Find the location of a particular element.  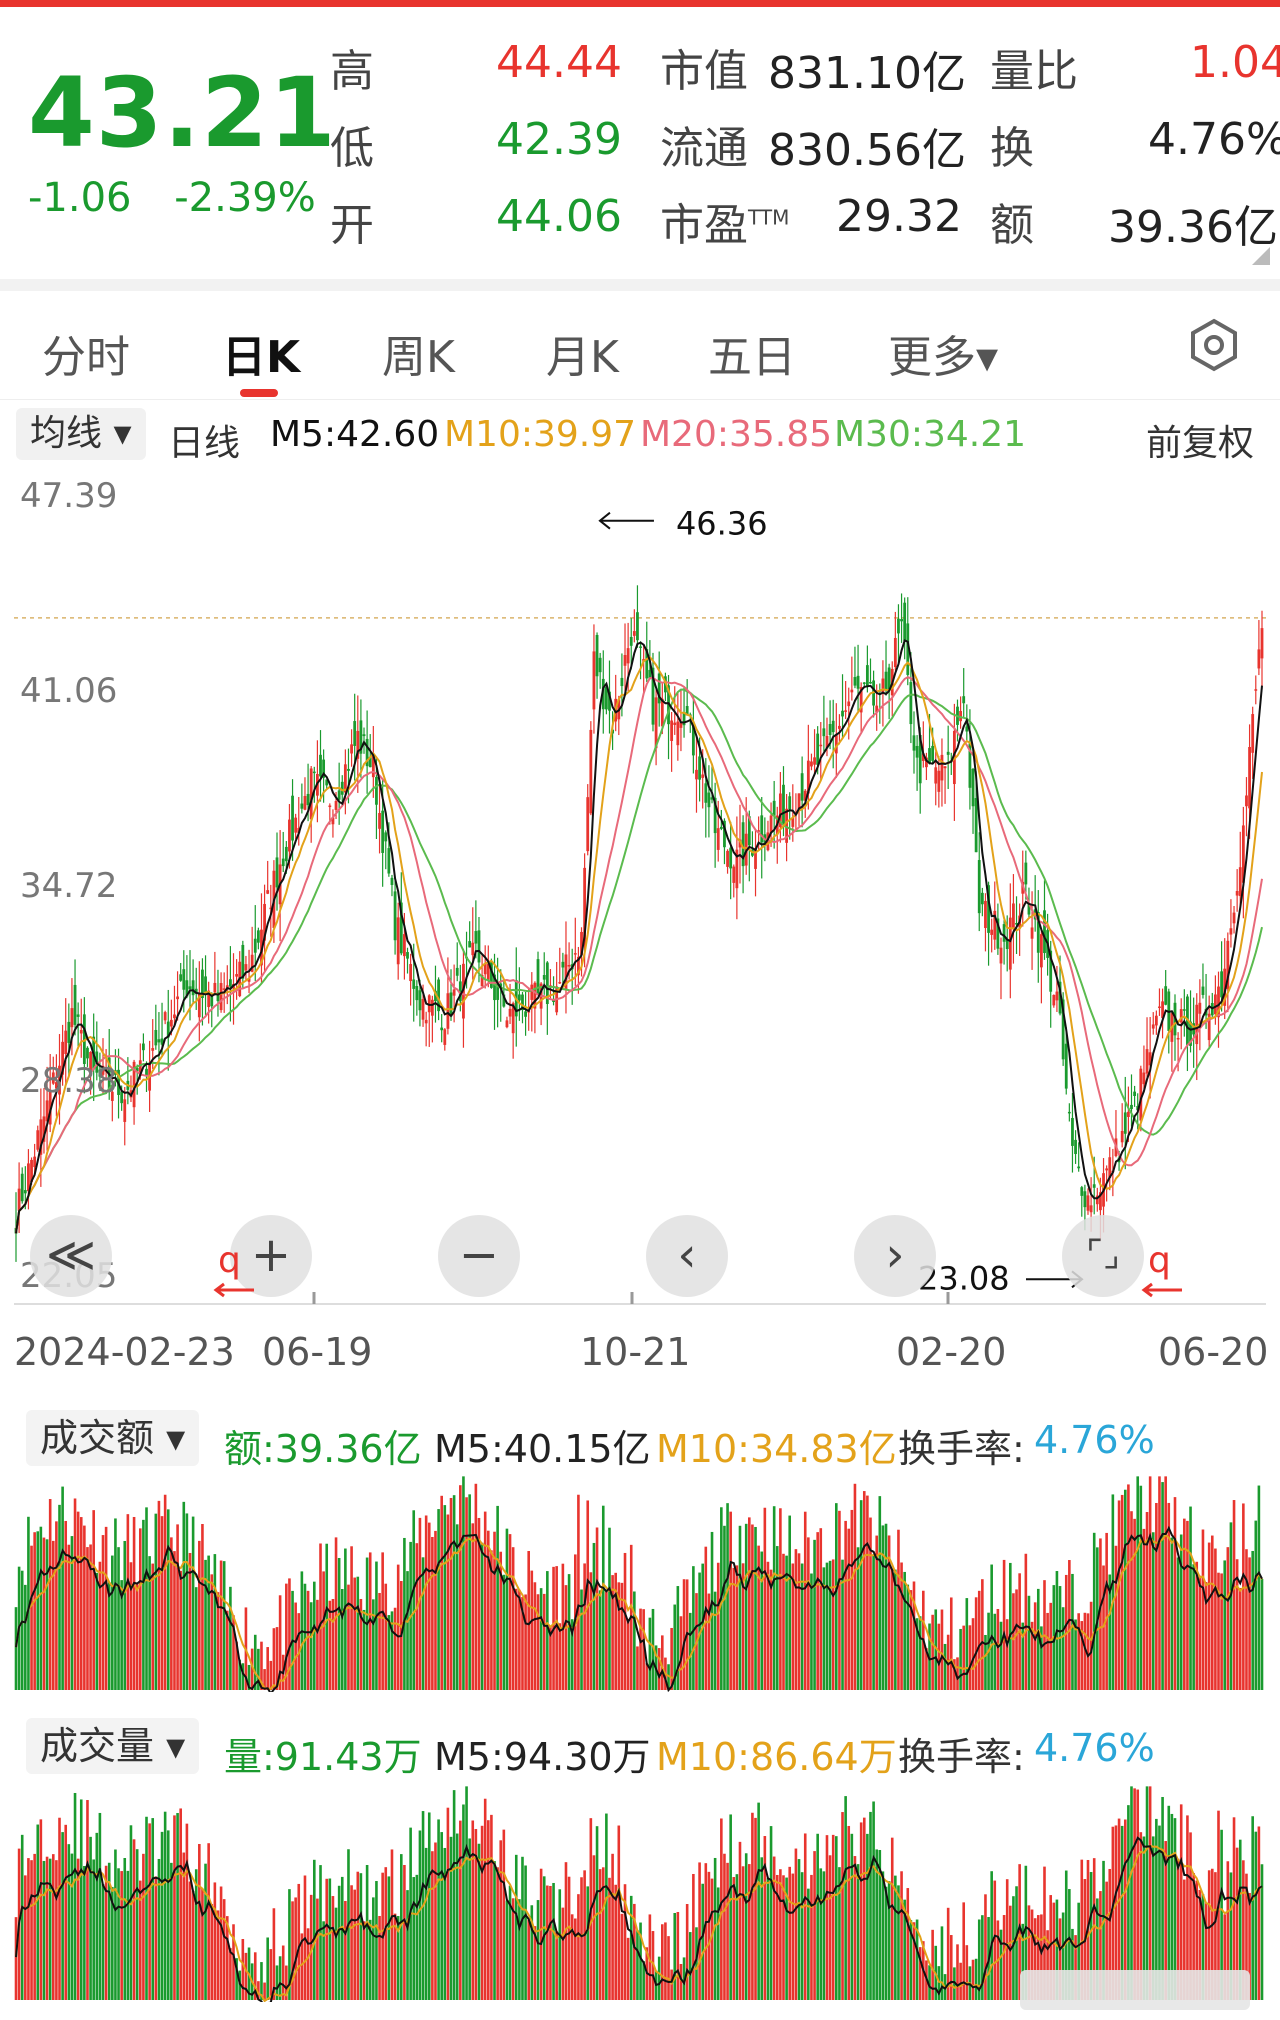

prev-button: ‹ is located at coordinates (687, 1256).